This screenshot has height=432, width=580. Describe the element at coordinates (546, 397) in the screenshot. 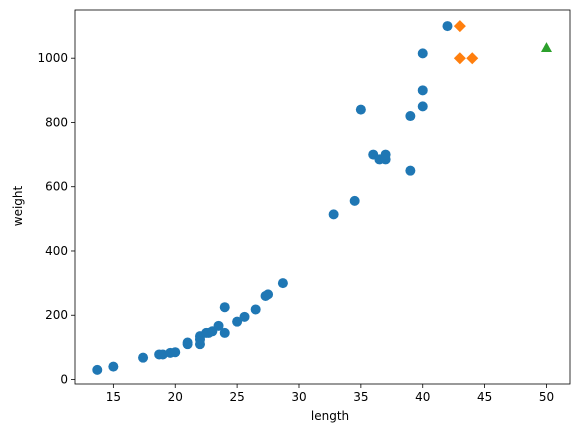

I see `x-tick-label: 50` at that location.